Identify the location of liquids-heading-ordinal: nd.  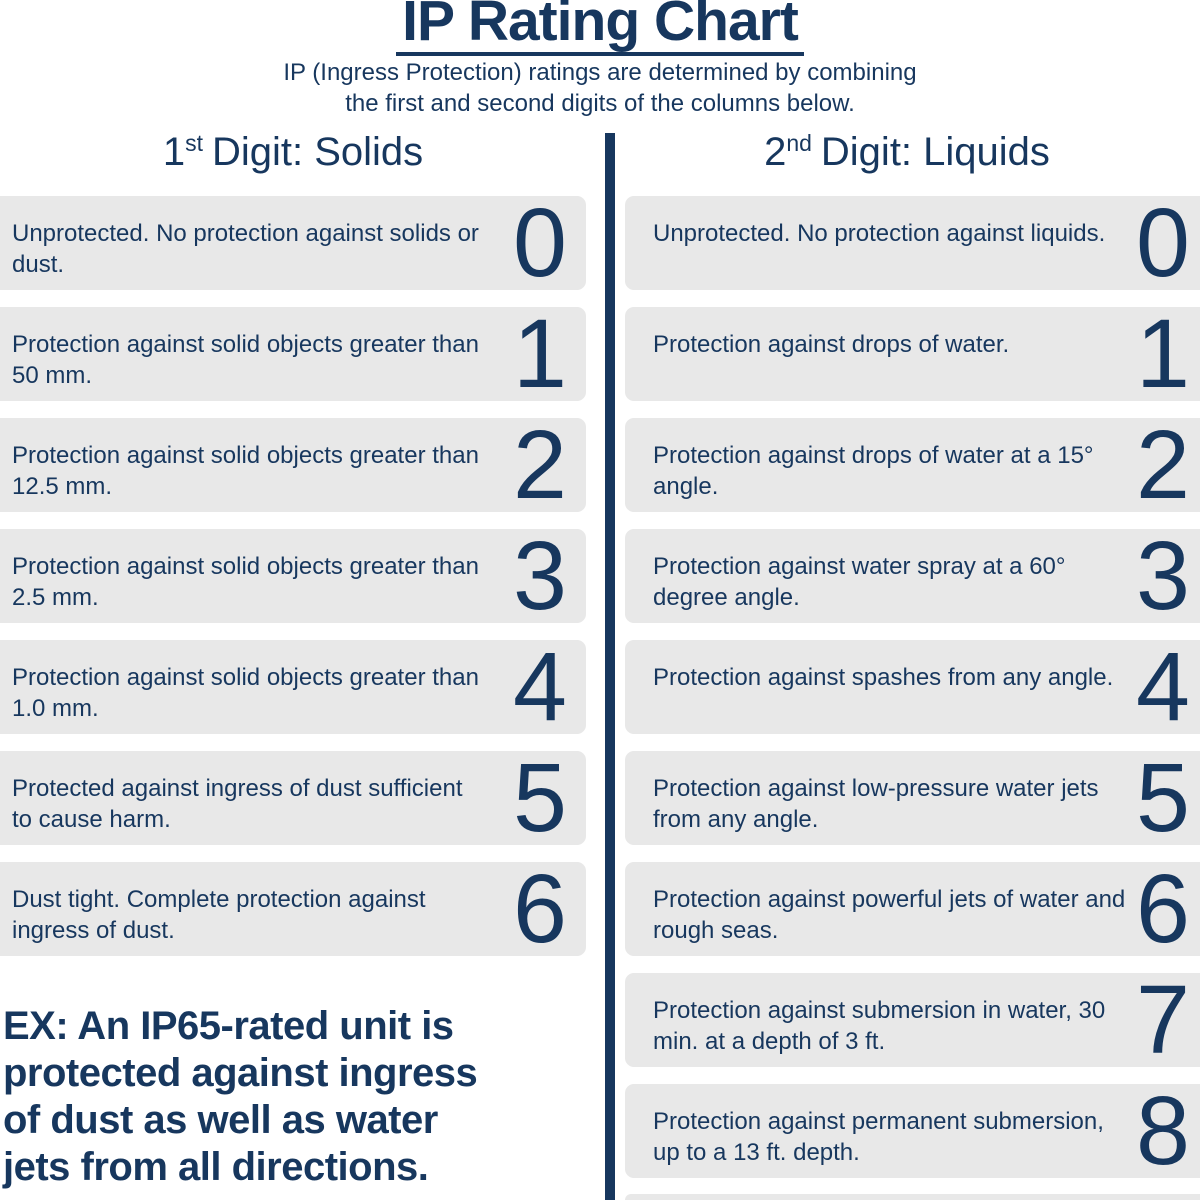
(799, 143).